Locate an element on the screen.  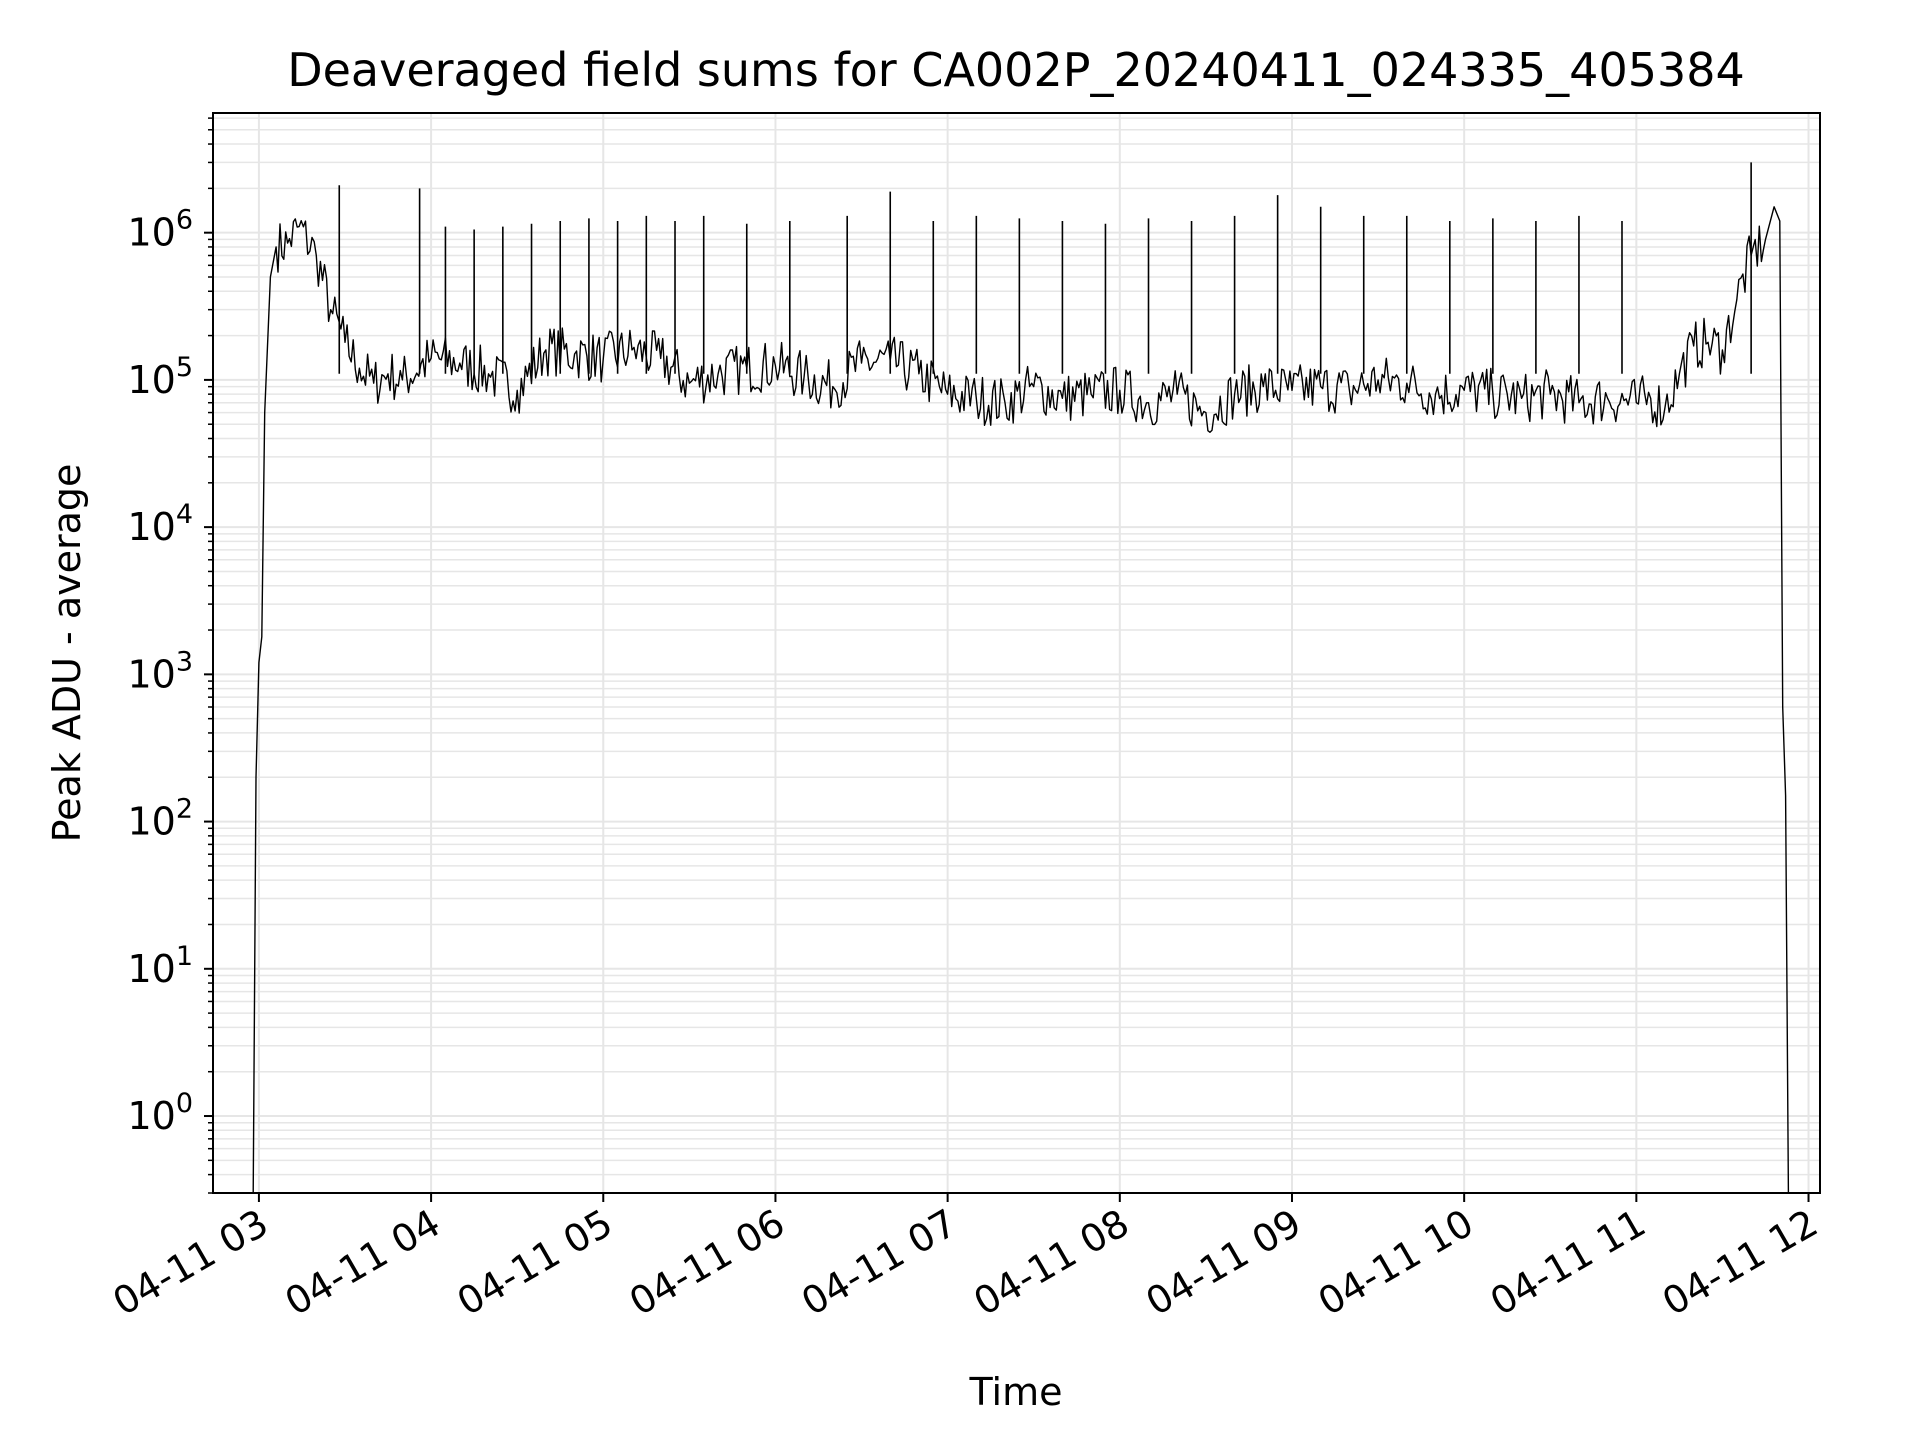
y-tick-label: 101 is located at coordinates (160, 966).